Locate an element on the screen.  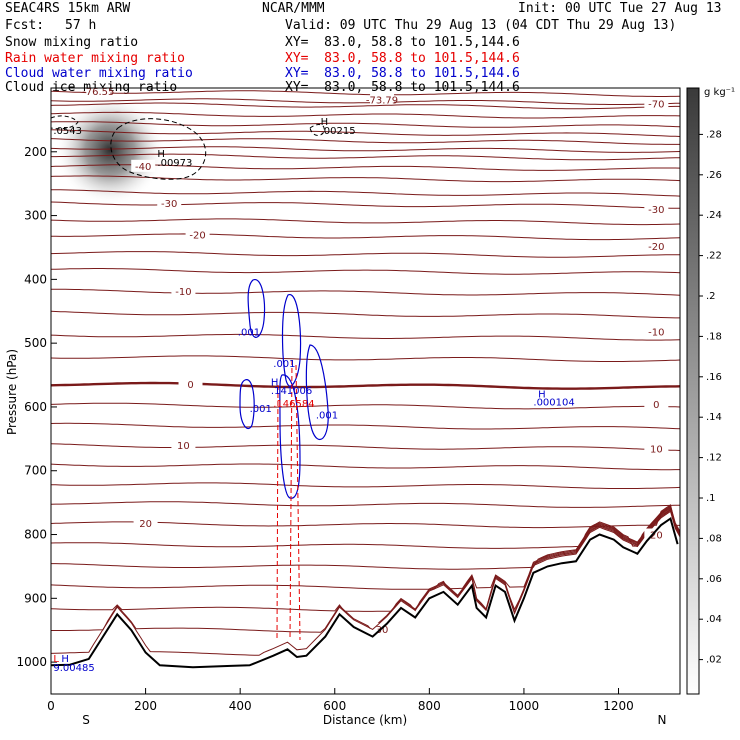
field-annotation: .00973 is located at coordinates (174, 163).